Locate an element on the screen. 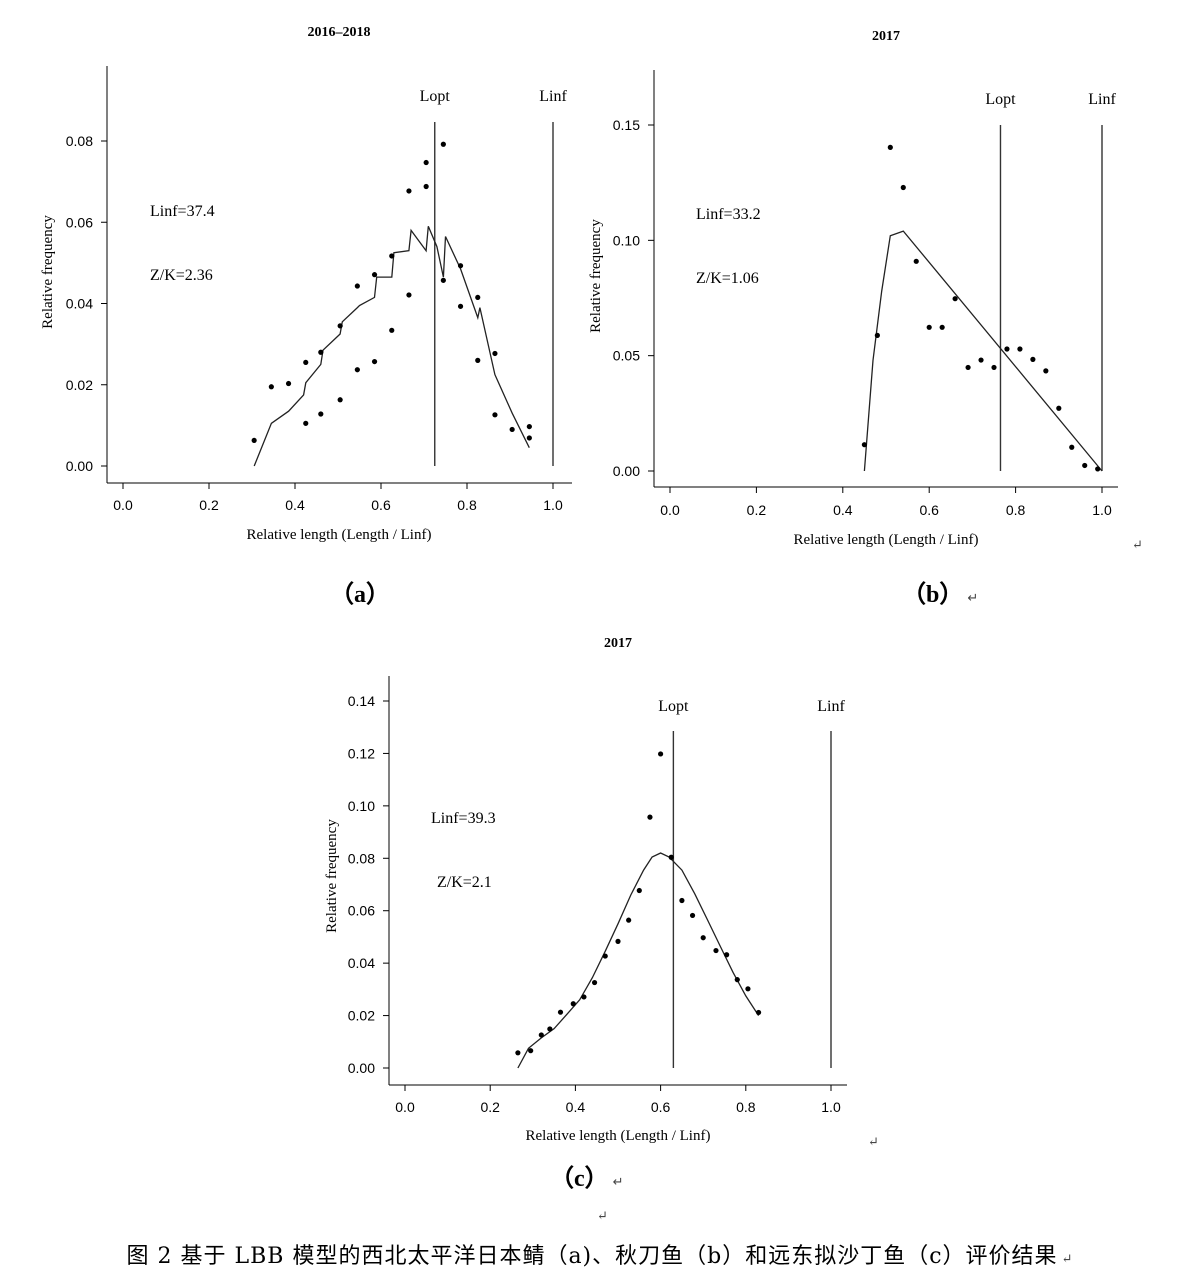 This screenshot has height=1282, width=1200. chart-b-x-tick-label: 0.2 is located at coordinates (757, 510).